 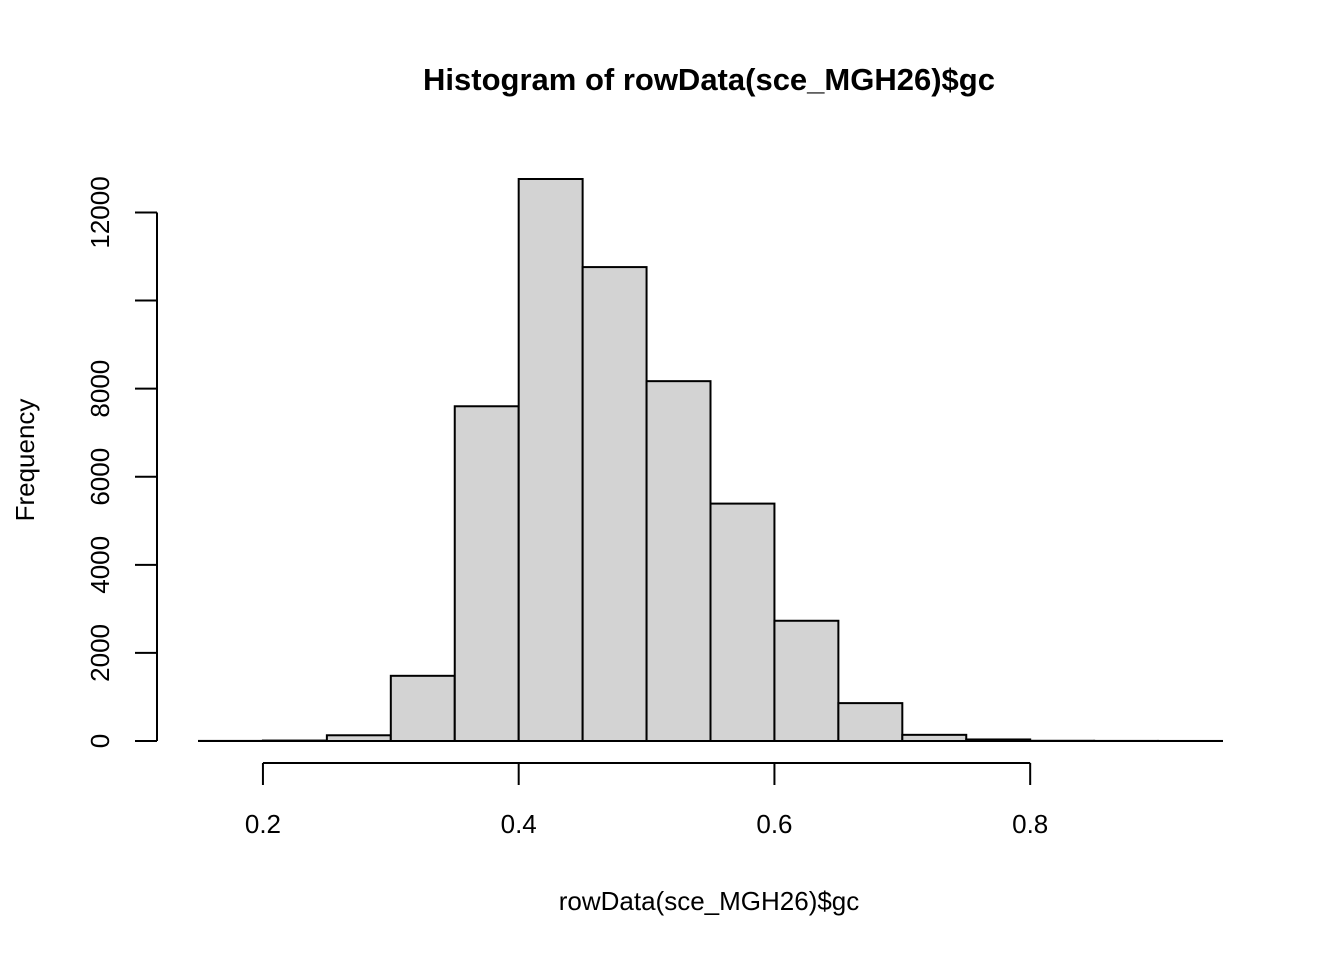 I want to click on y-tick-label: 2000, so click(x=100, y=653).